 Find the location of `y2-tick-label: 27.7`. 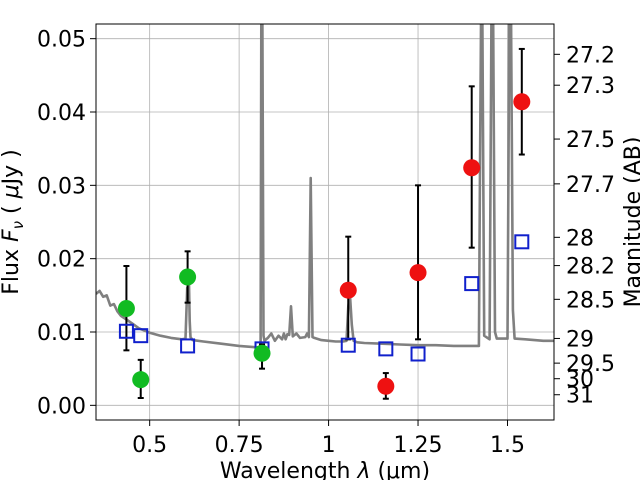

y2-tick-label: 27.7 is located at coordinates (590, 185).